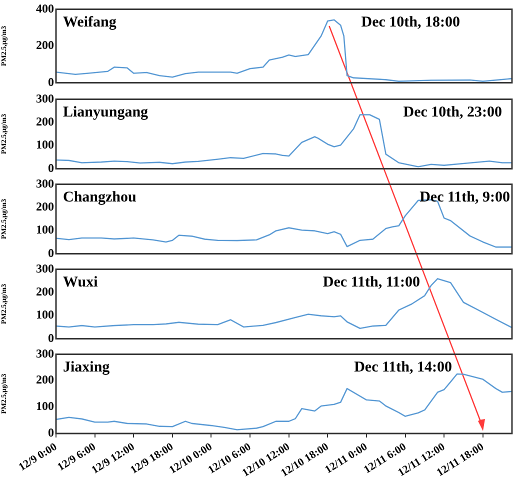  Describe the element at coordinates (410, 22) in the screenshot. I see `annotation: Dec 10th, 18:00` at that location.